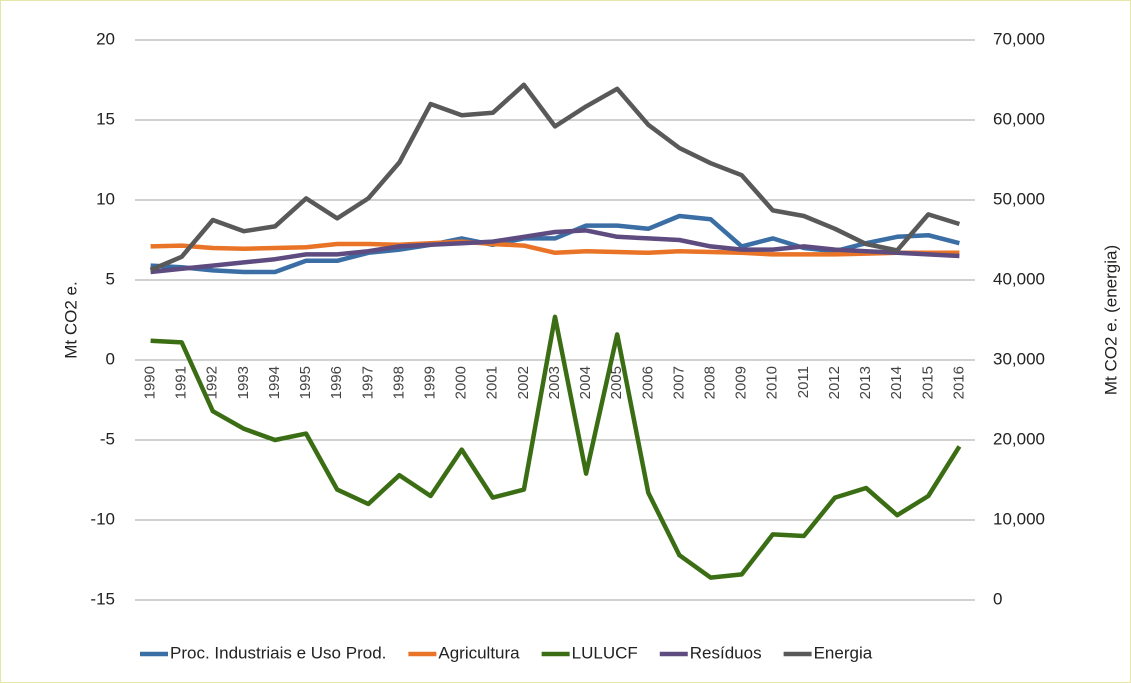 This screenshot has height=683, width=1131. Describe the element at coordinates (927, 382) in the screenshot. I see `x-tick-label: 2015` at that location.